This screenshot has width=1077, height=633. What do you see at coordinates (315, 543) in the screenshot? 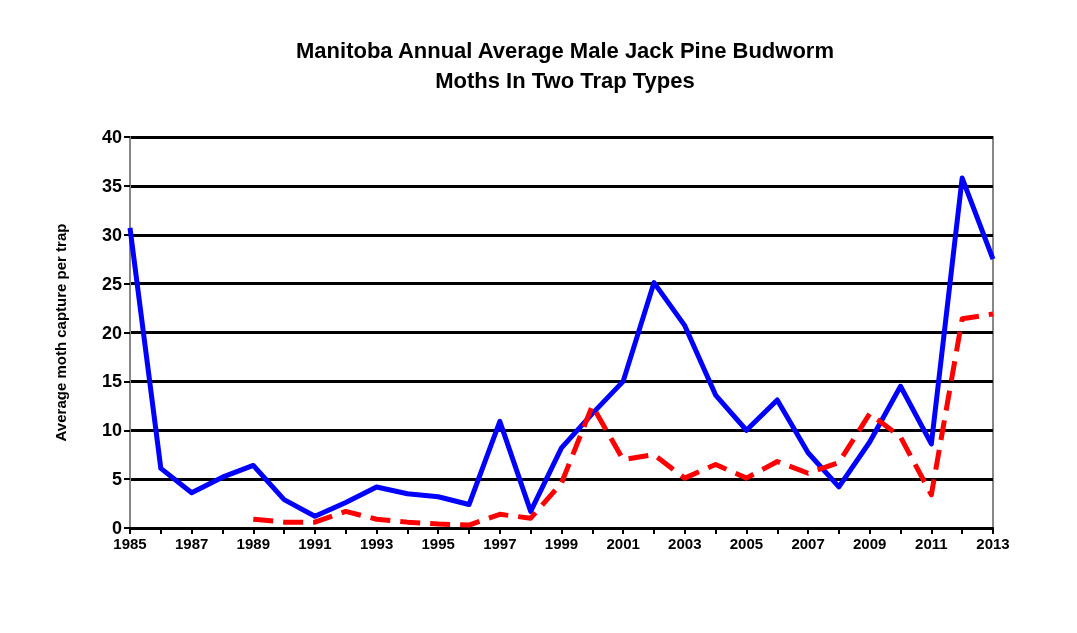
I see `x-tick-label: 1991` at bounding box center [315, 543].